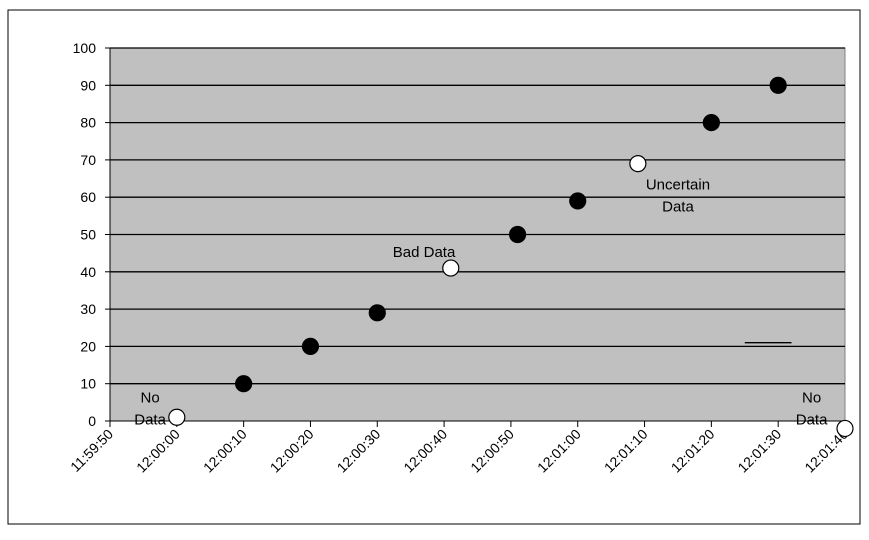 This screenshot has width=869, height=540. Describe the element at coordinates (424, 252) in the screenshot. I see `annotation-label: Bad Data` at that location.